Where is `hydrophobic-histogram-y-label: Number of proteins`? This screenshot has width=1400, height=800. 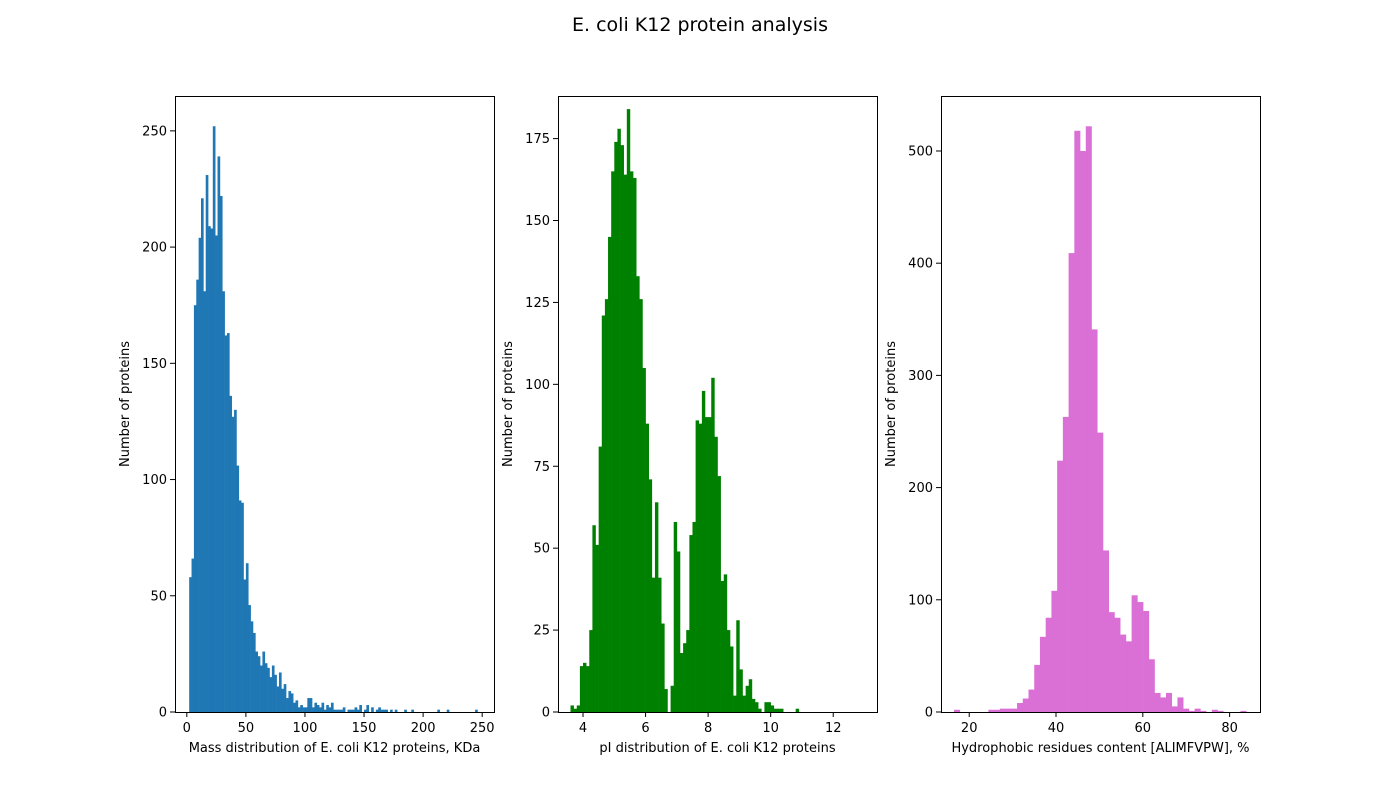 hydrophobic-histogram-y-label: Number of proteins is located at coordinates (891, 404).